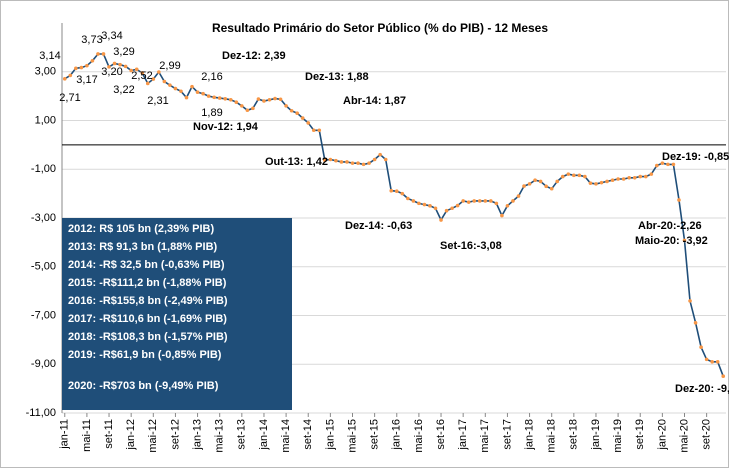 The image size is (729, 468). Describe the element at coordinates (69, 98) in the screenshot. I see `annotation: 2,71` at that location.